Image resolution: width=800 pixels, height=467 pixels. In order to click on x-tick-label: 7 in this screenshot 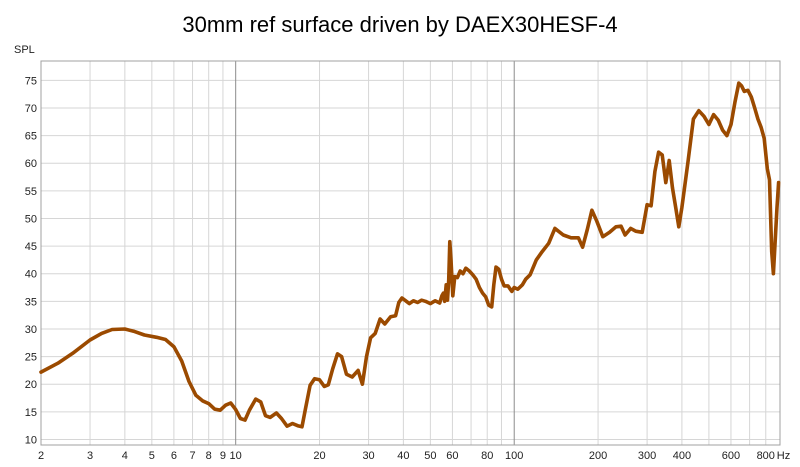, I will do `click(192, 456)`.